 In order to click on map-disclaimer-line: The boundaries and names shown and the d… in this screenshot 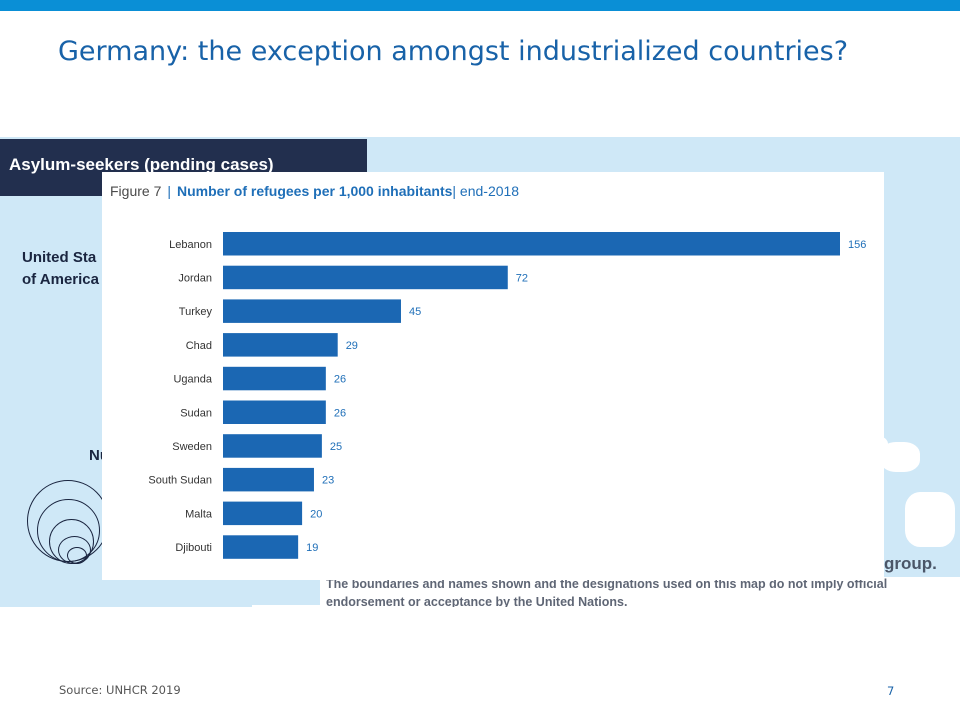, I will do `click(607, 584)`.